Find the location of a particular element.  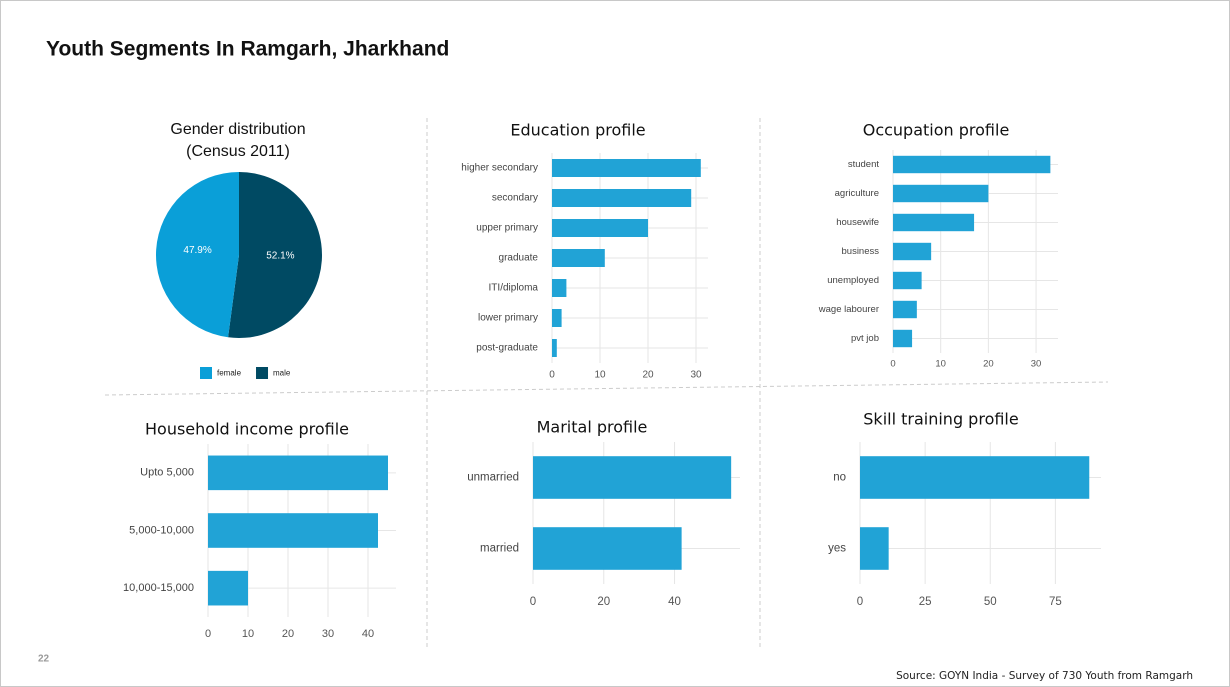

chart-title: Education profile is located at coordinates (577, 130).